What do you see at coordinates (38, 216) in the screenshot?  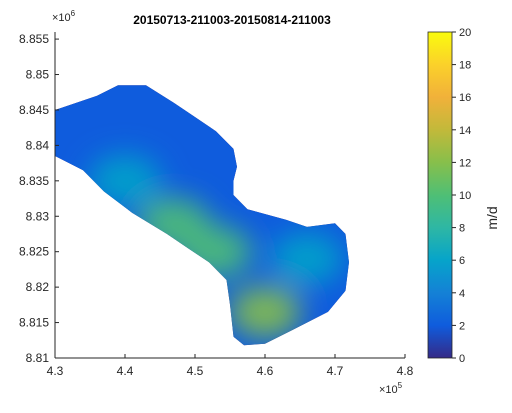 I see `y-tick-label: 8.83` at bounding box center [38, 216].